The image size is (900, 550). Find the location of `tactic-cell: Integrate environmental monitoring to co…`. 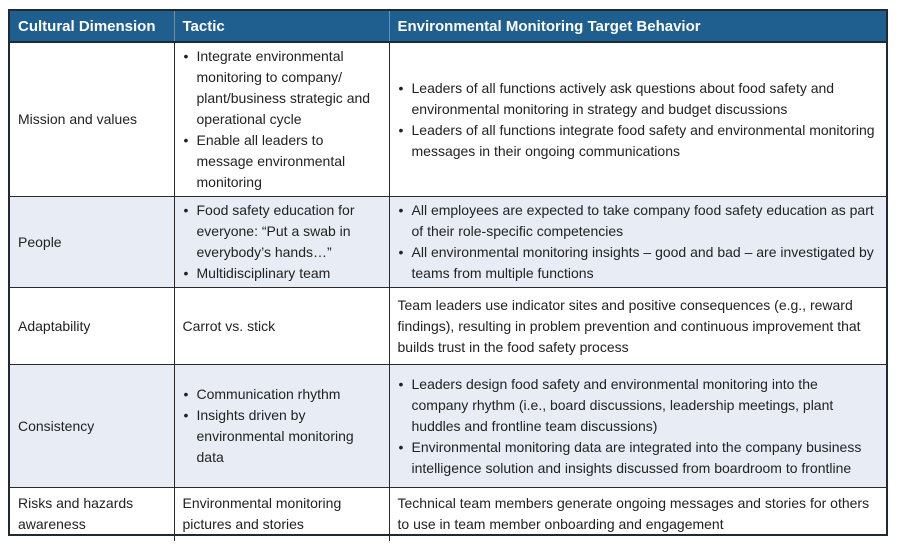

tactic-cell: Integrate environmental monitoring to co… is located at coordinates (282, 119).